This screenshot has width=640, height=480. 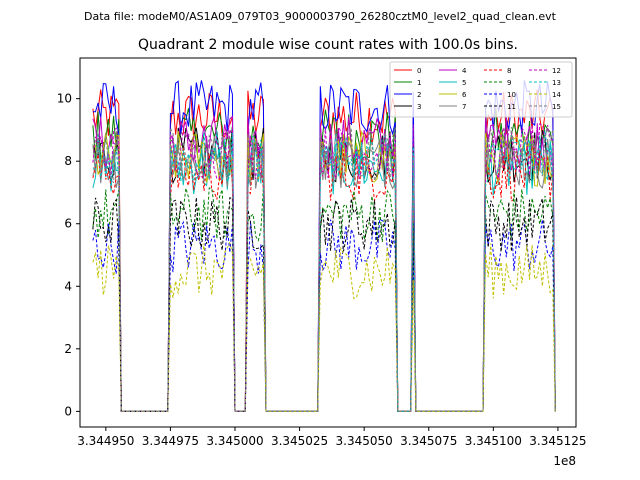 I want to click on x-tick-label: 3.344950, so click(x=105, y=441).